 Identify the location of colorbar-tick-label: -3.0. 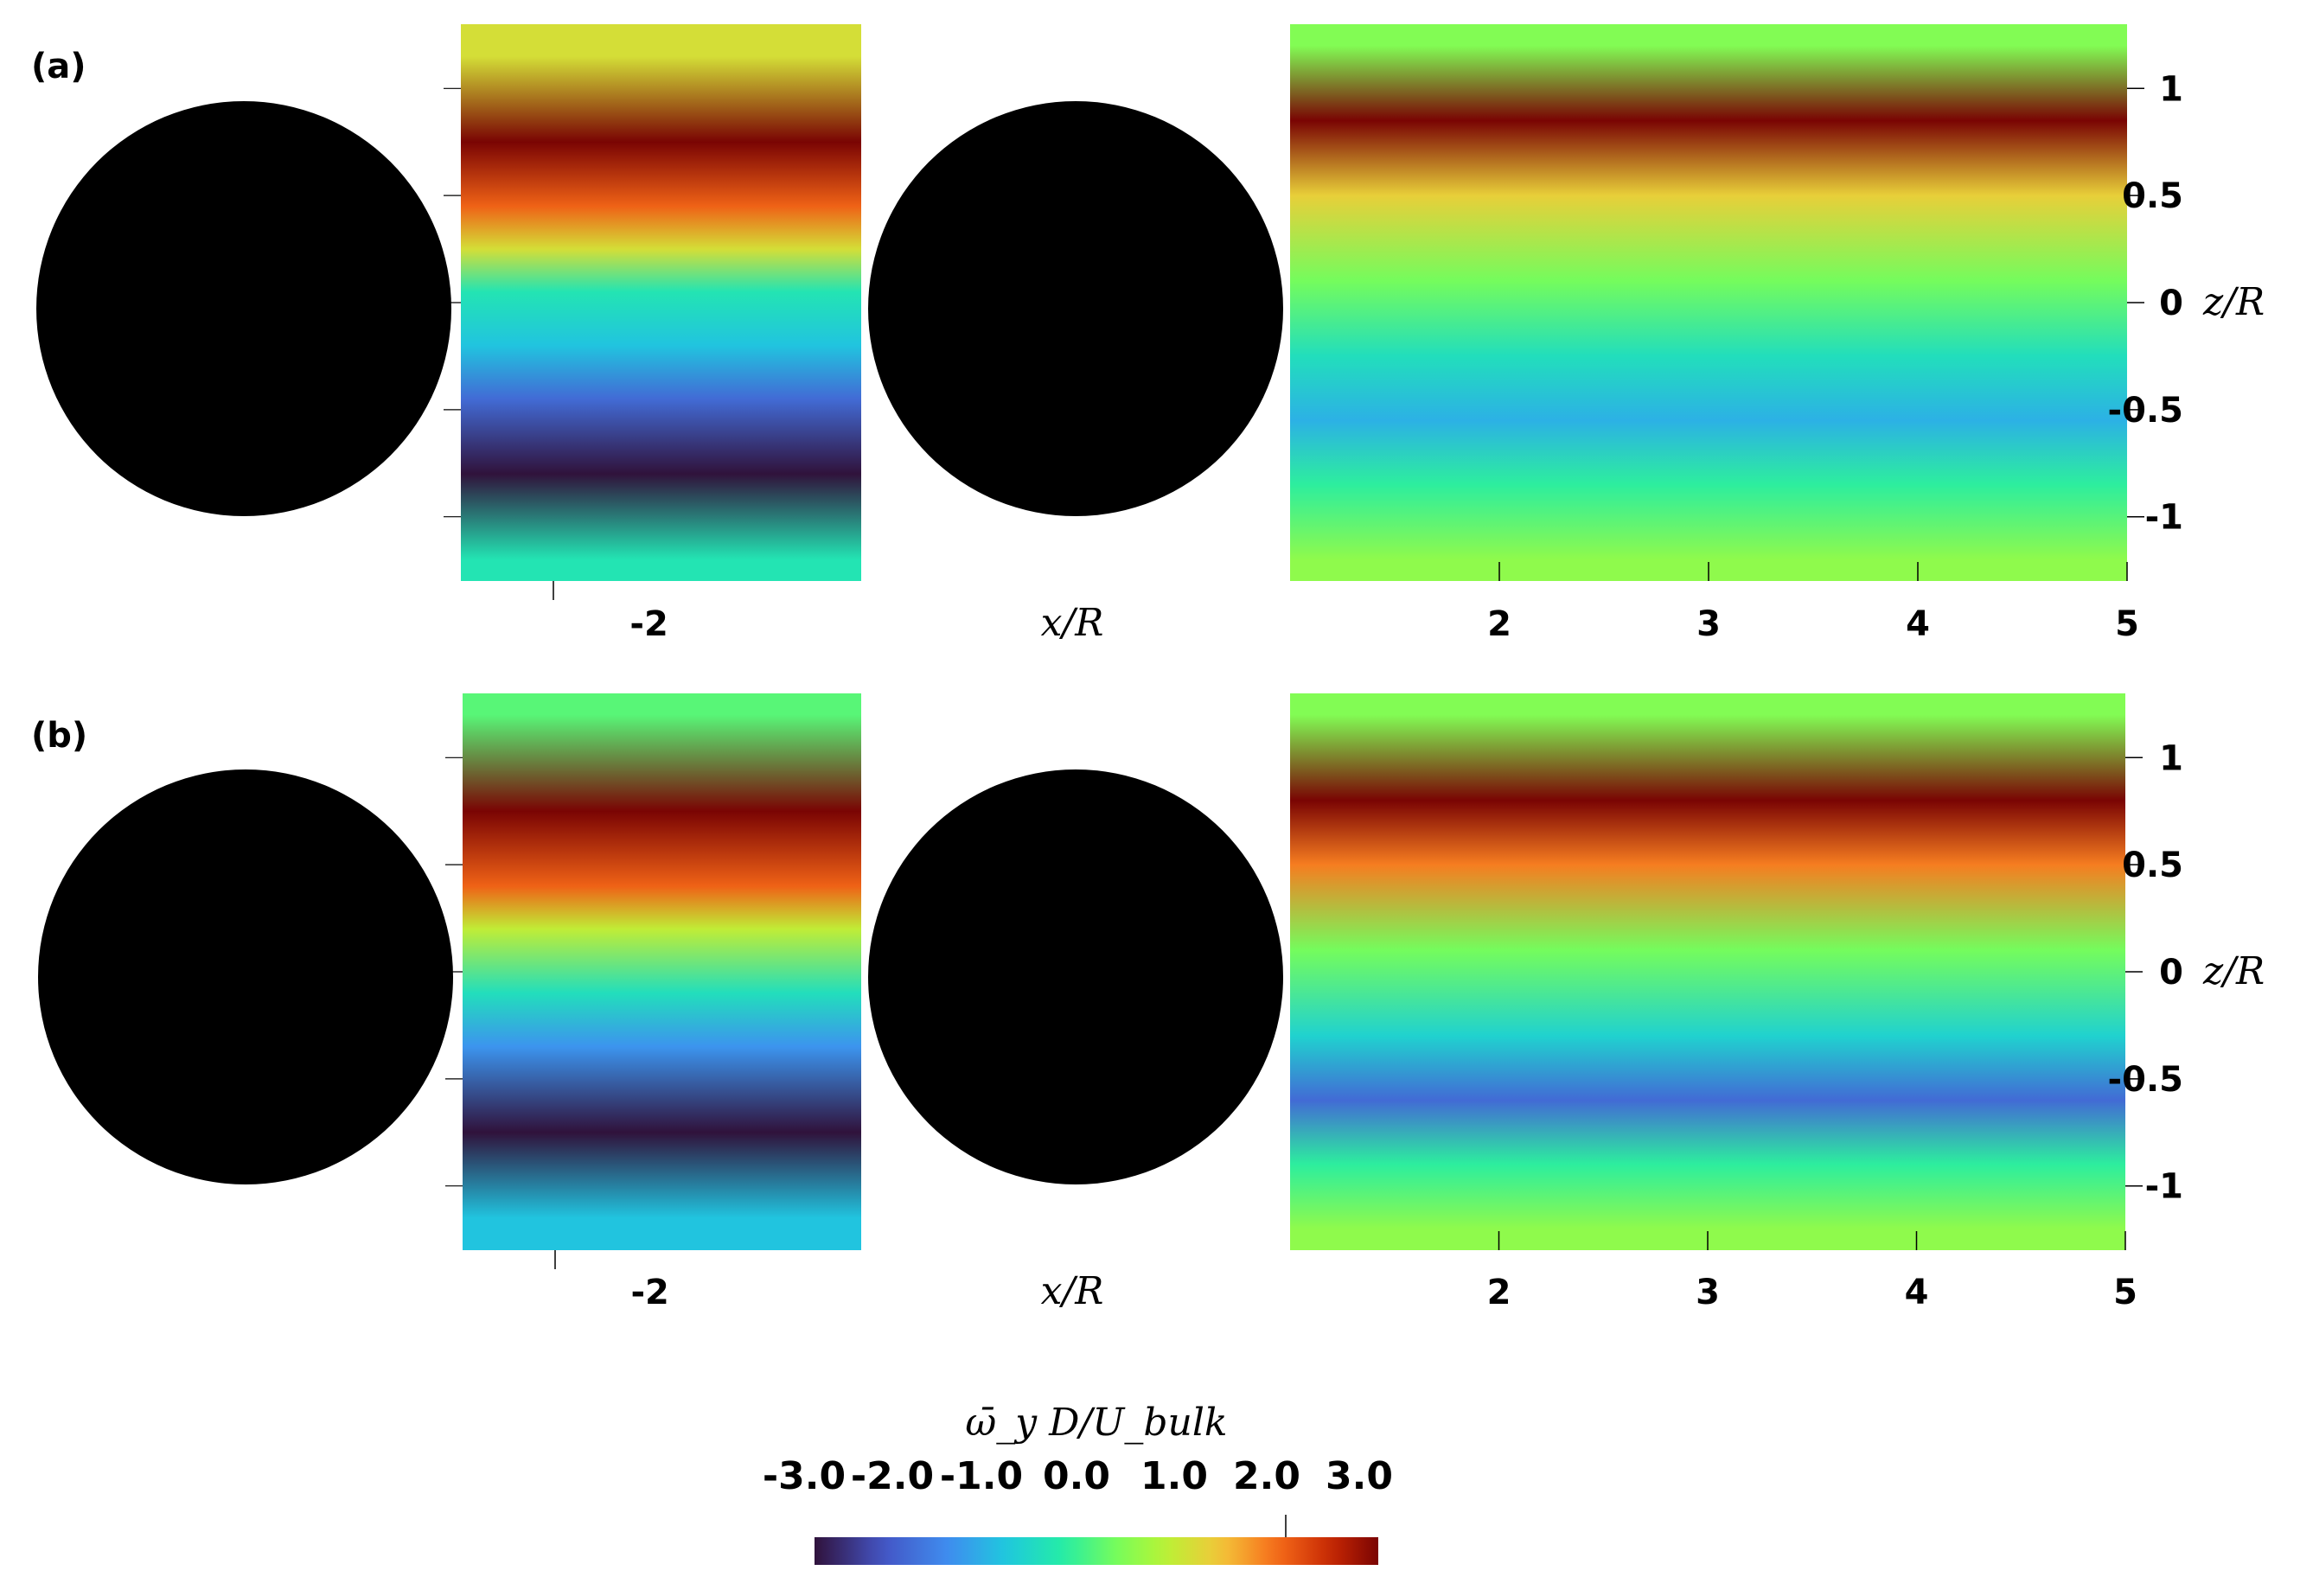
(804, 1476).